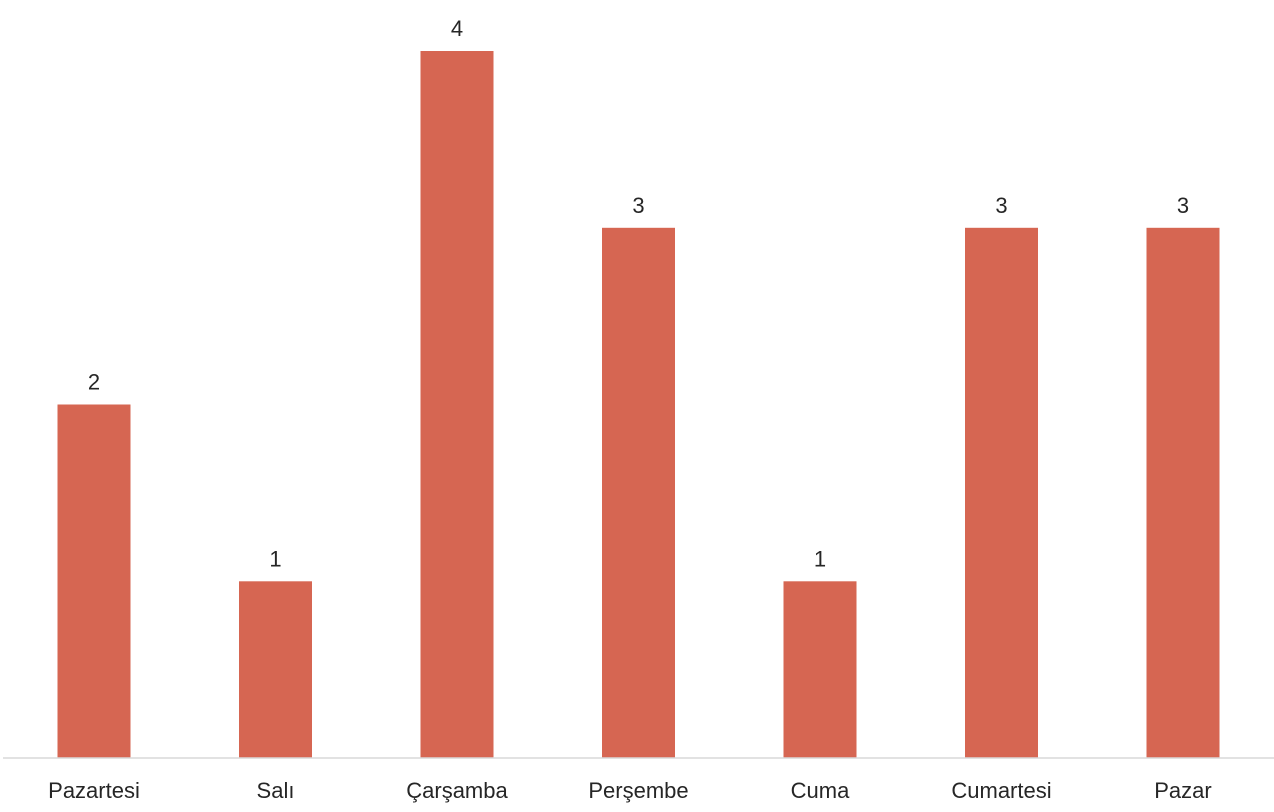  Describe the element at coordinates (94, 790) in the screenshot. I see `category-label-0: Pazartesi` at that location.